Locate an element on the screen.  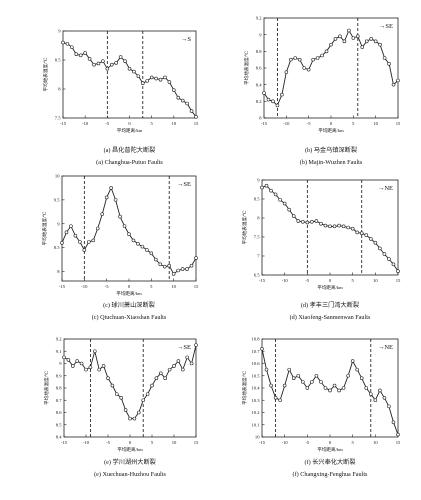
y-tick-label: 10.6 is located at coordinates (255, 363).